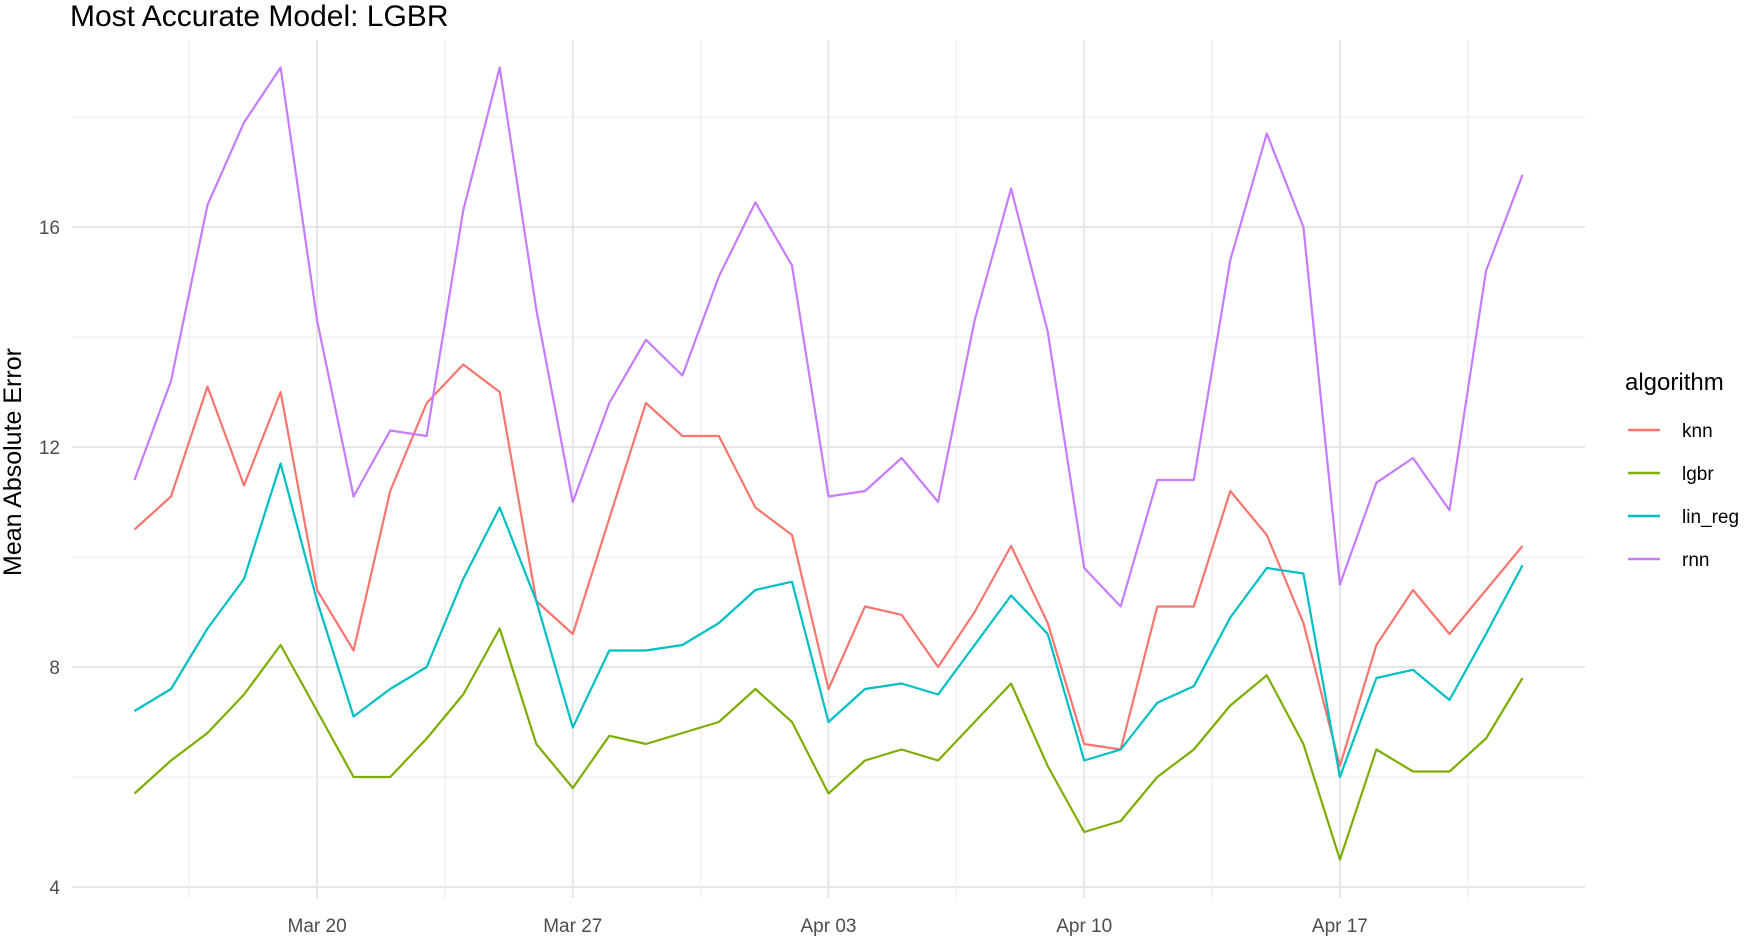  What do you see at coordinates (54, 668) in the screenshot?
I see `y-tick-label: 8` at bounding box center [54, 668].